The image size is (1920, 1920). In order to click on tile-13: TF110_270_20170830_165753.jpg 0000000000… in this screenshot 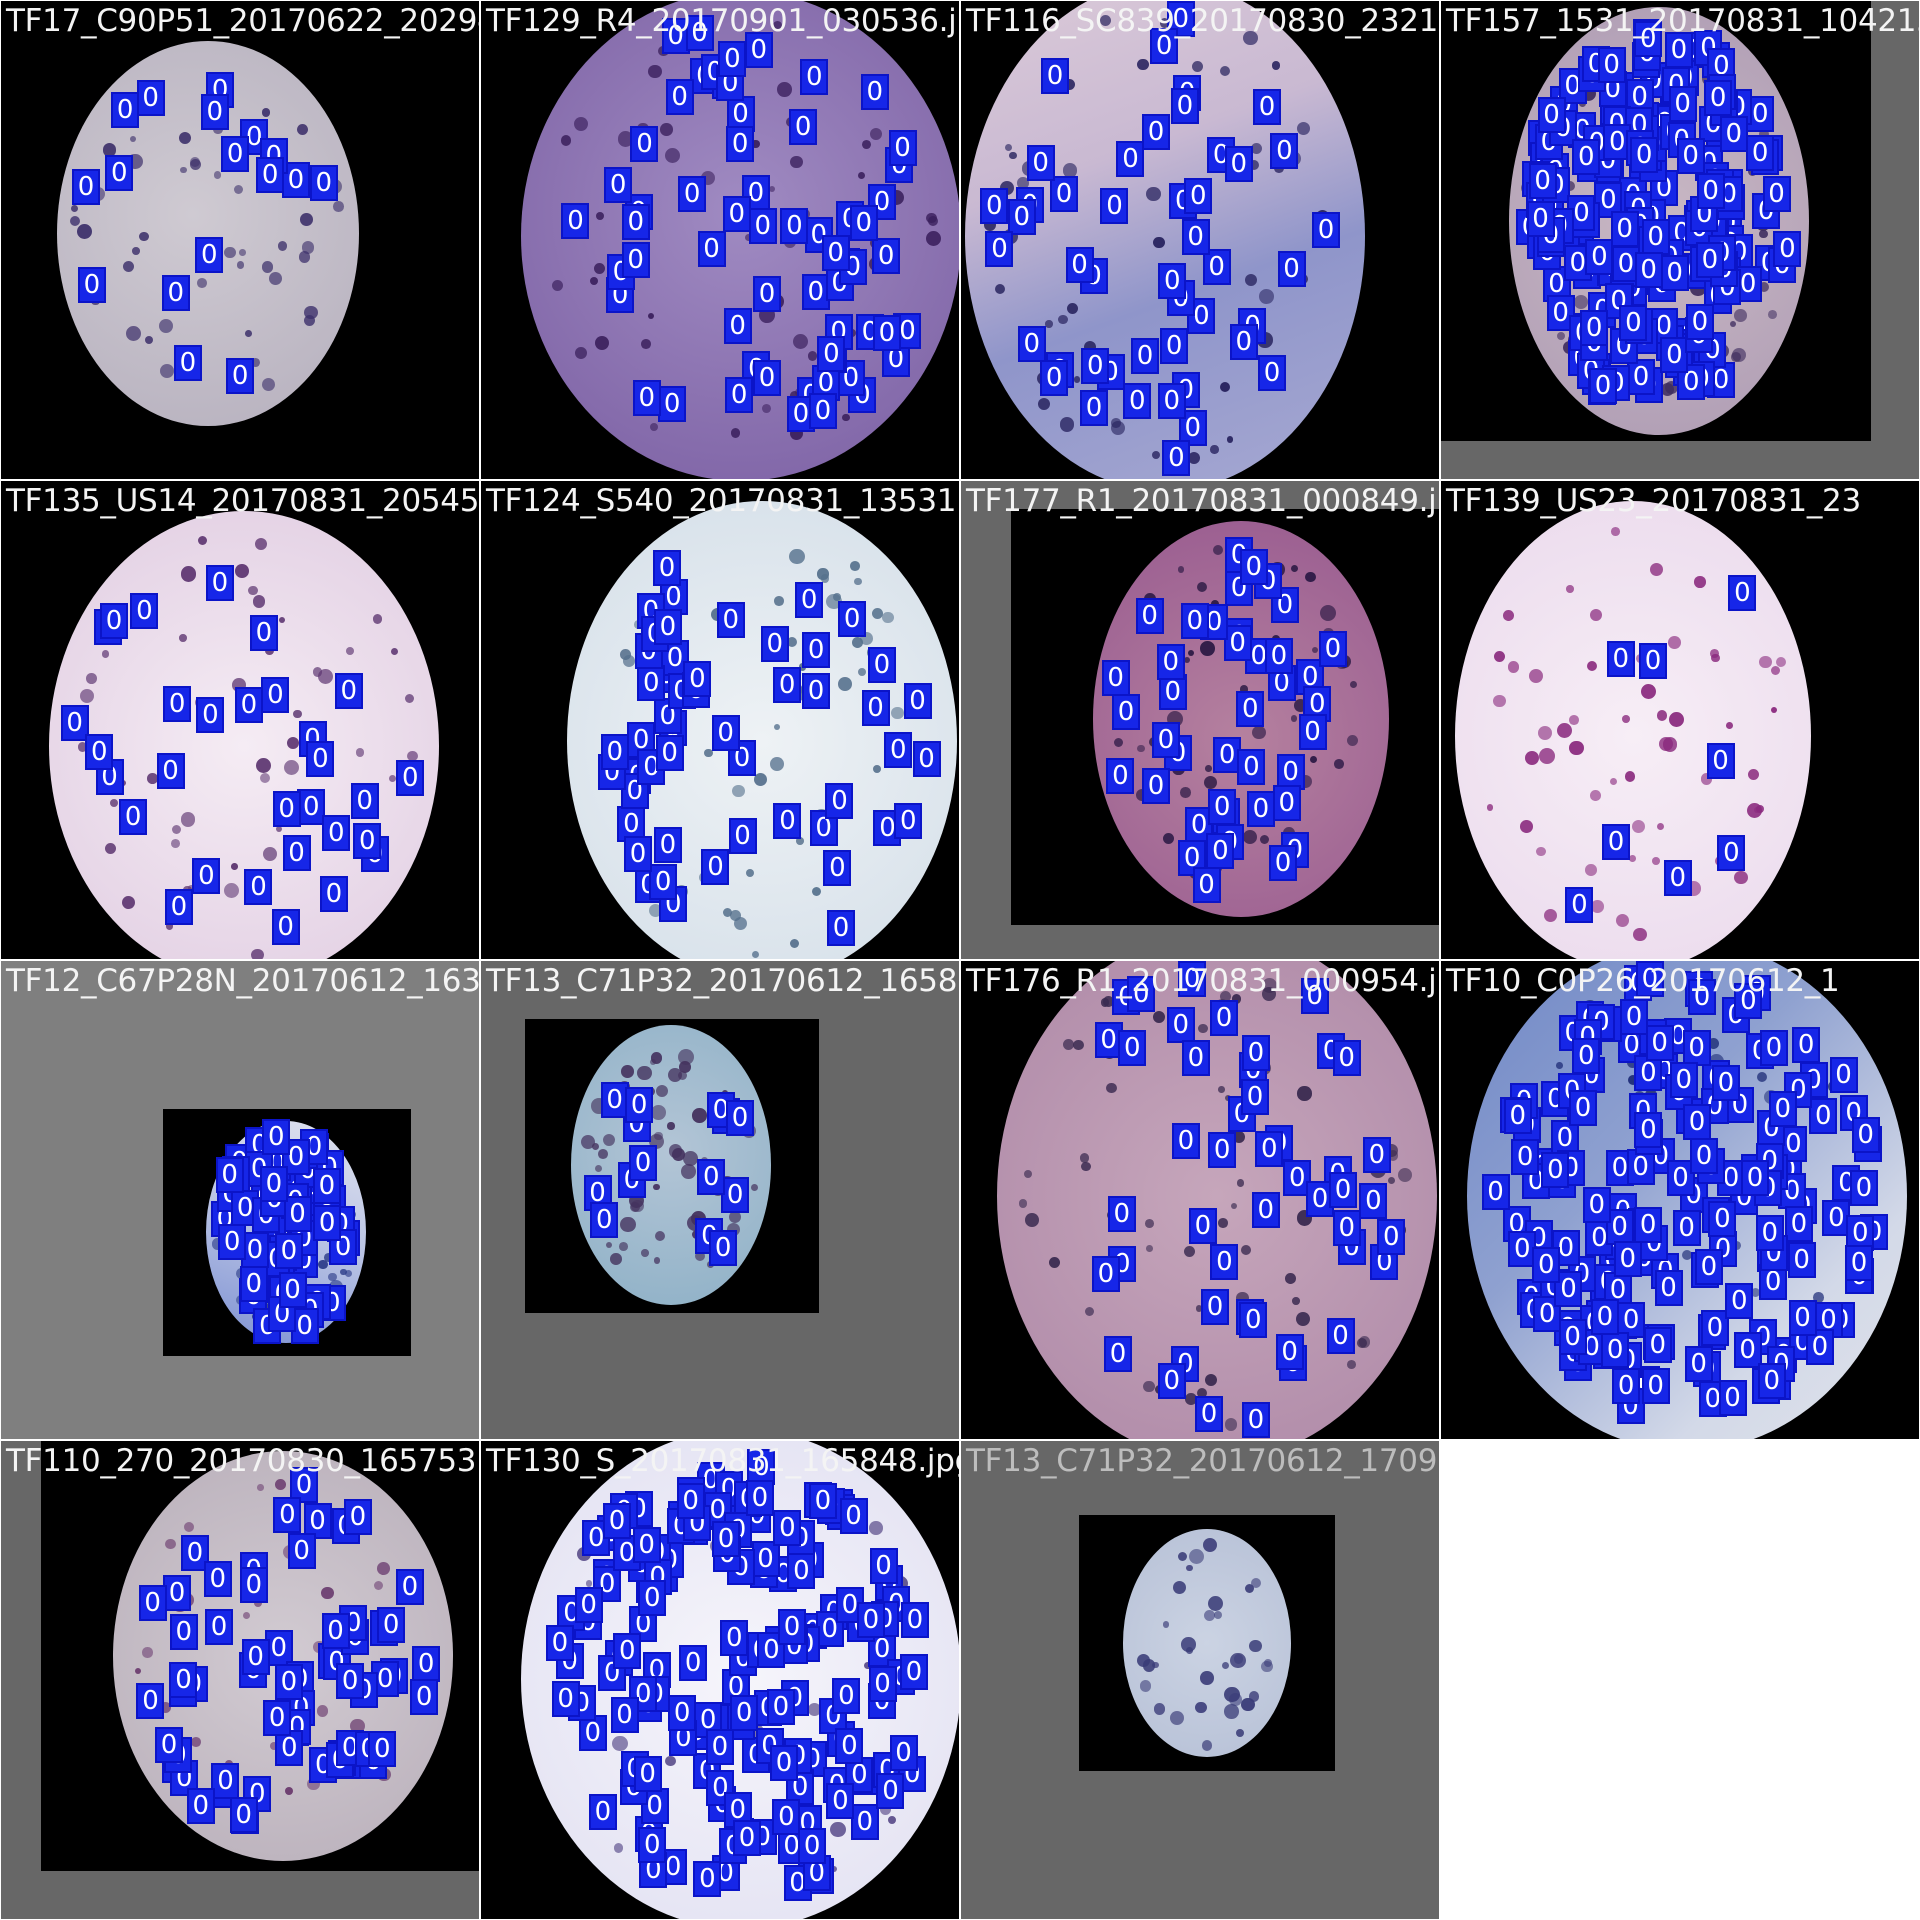, I will do `click(240, 1680)`.